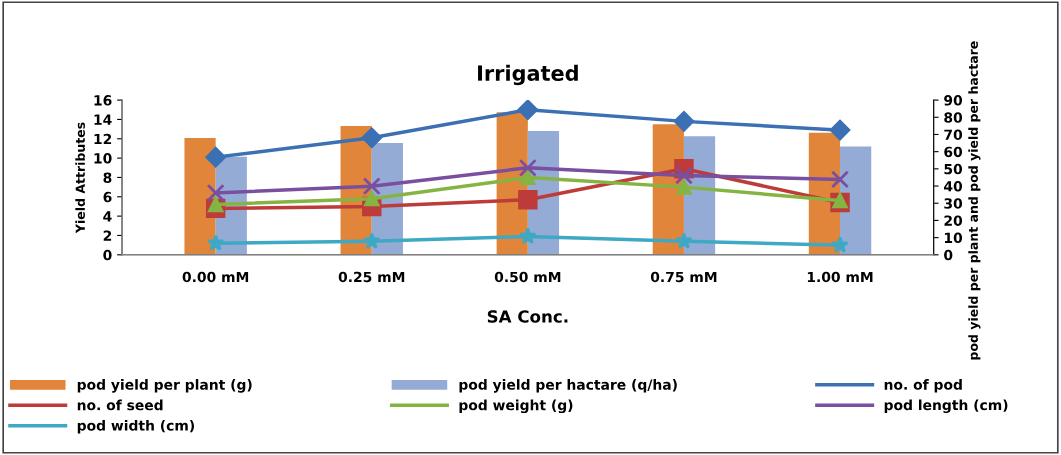 The image size is (1061, 455). What do you see at coordinates (948, 255) in the screenshot?
I see `y2-tick-label: 0` at bounding box center [948, 255].